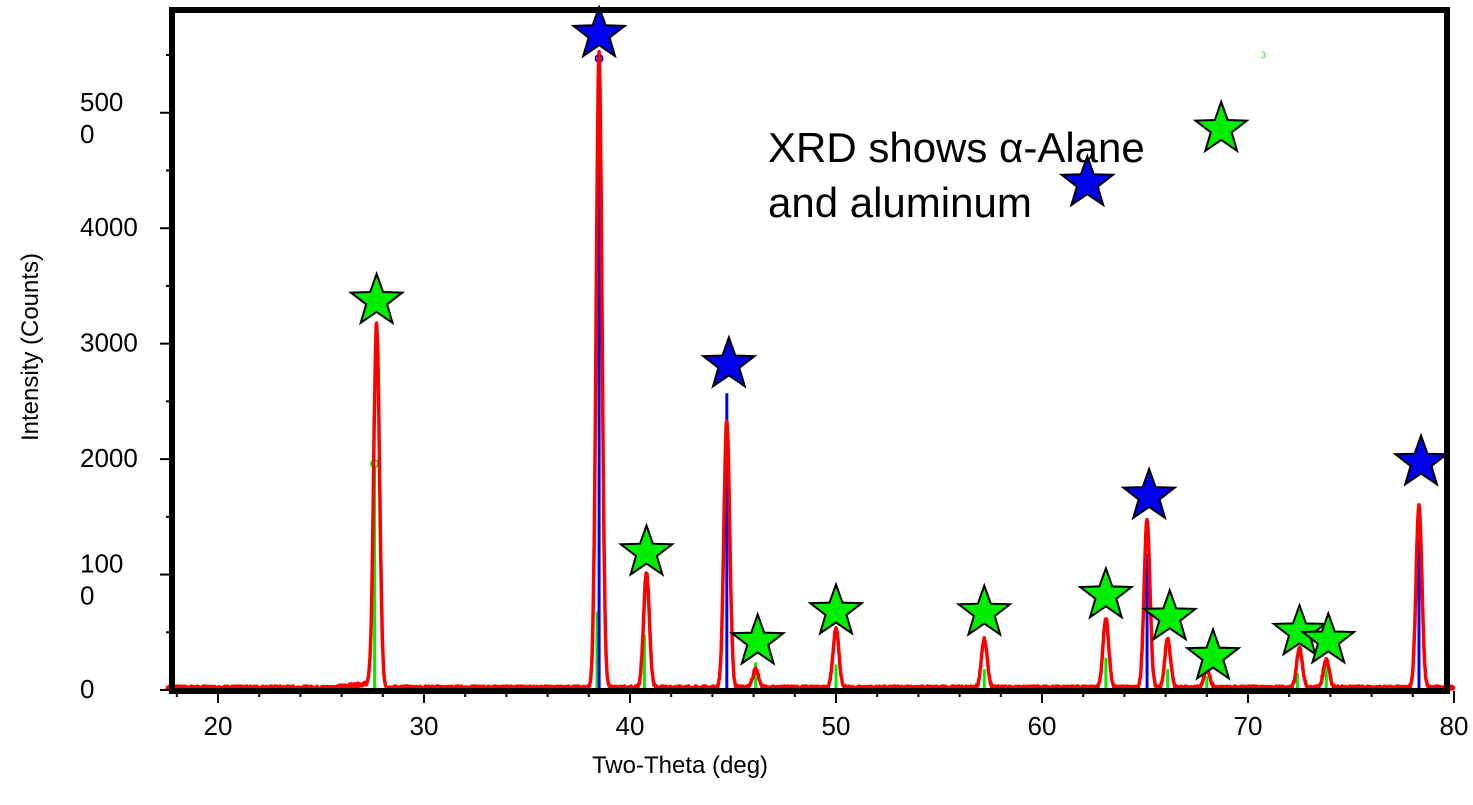 This screenshot has height=805, width=1473. What do you see at coordinates (1042, 726) in the screenshot?
I see `x-tick-label: 60` at bounding box center [1042, 726].